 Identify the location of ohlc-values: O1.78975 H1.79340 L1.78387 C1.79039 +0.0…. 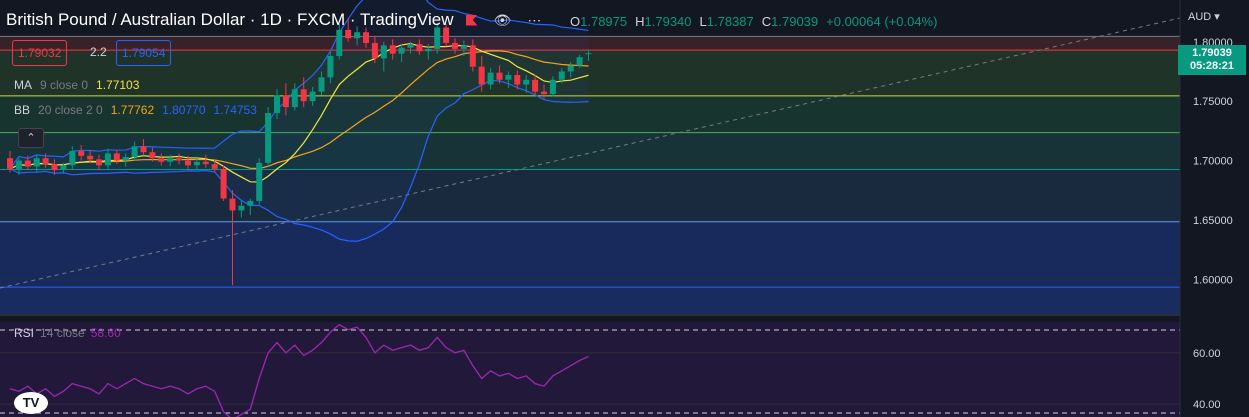
(753, 21).